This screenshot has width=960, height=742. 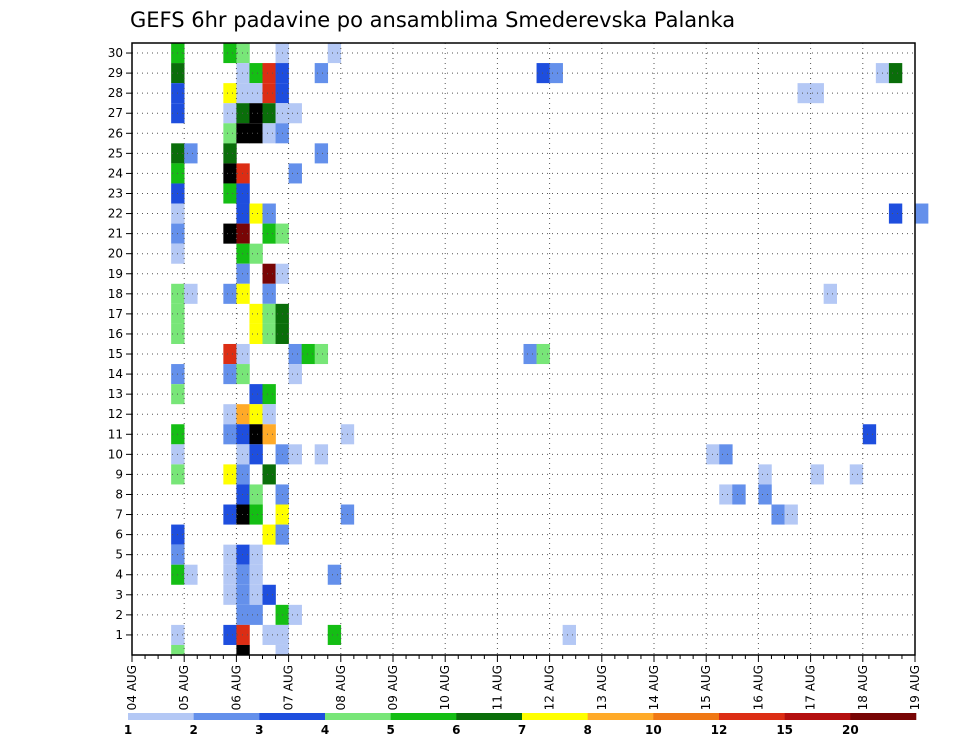 What do you see at coordinates (654, 687) in the screenshot?
I see `x-tick-label: 14 AUG` at bounding box center [654, 687].